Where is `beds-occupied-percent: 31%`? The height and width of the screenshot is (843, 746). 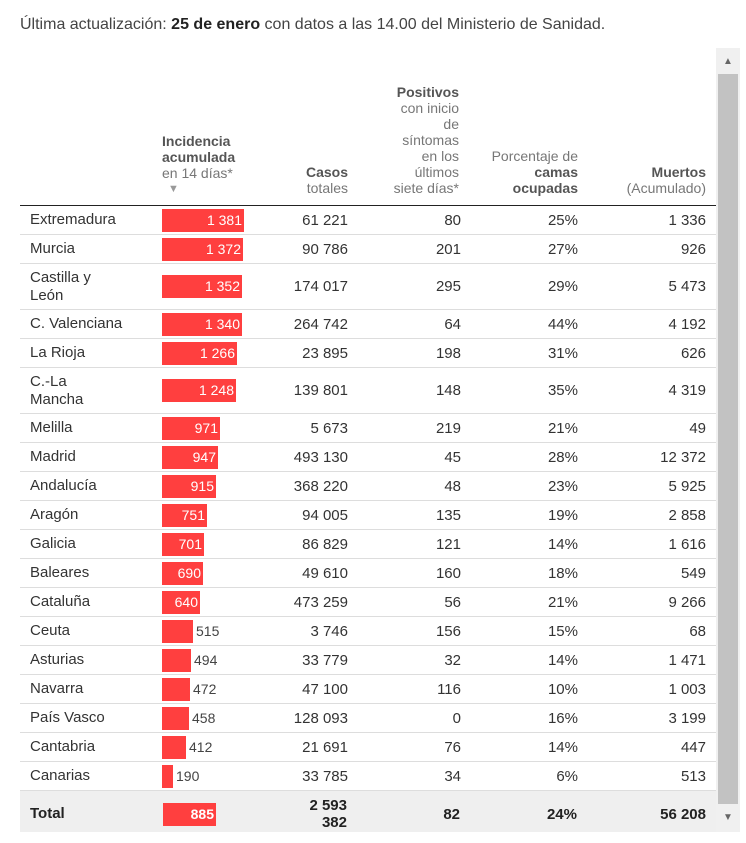
beds-occupied-percent: 31% is located at coordinates (519, 353).